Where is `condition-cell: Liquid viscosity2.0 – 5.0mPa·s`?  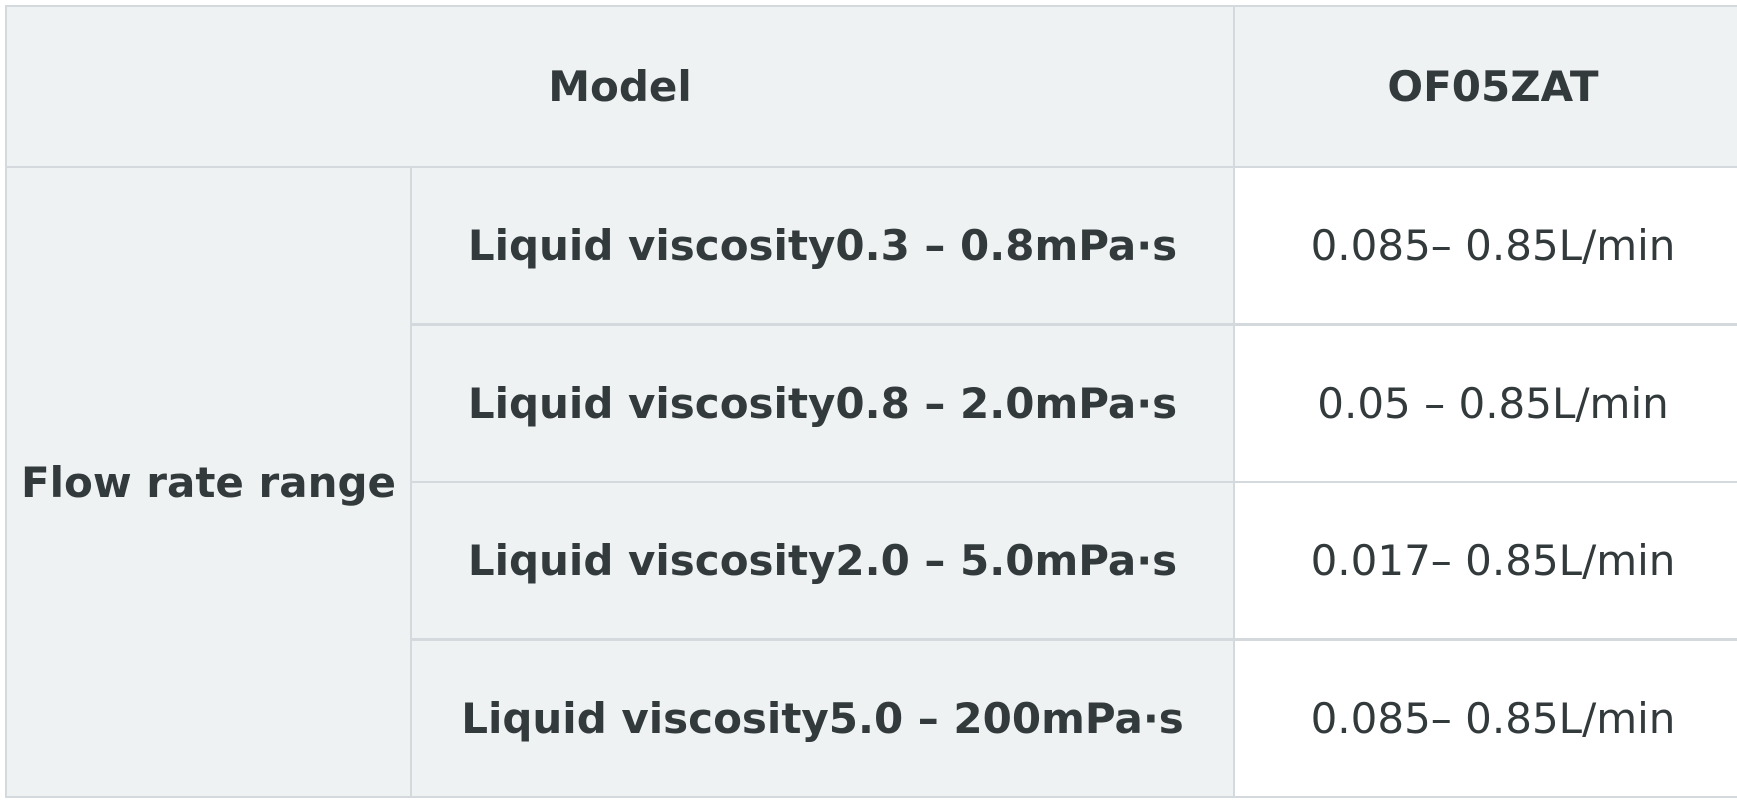
condition-cell: Liquid viscosity2.0 – 5.0mPa·s is located at coordinates (822, 560).